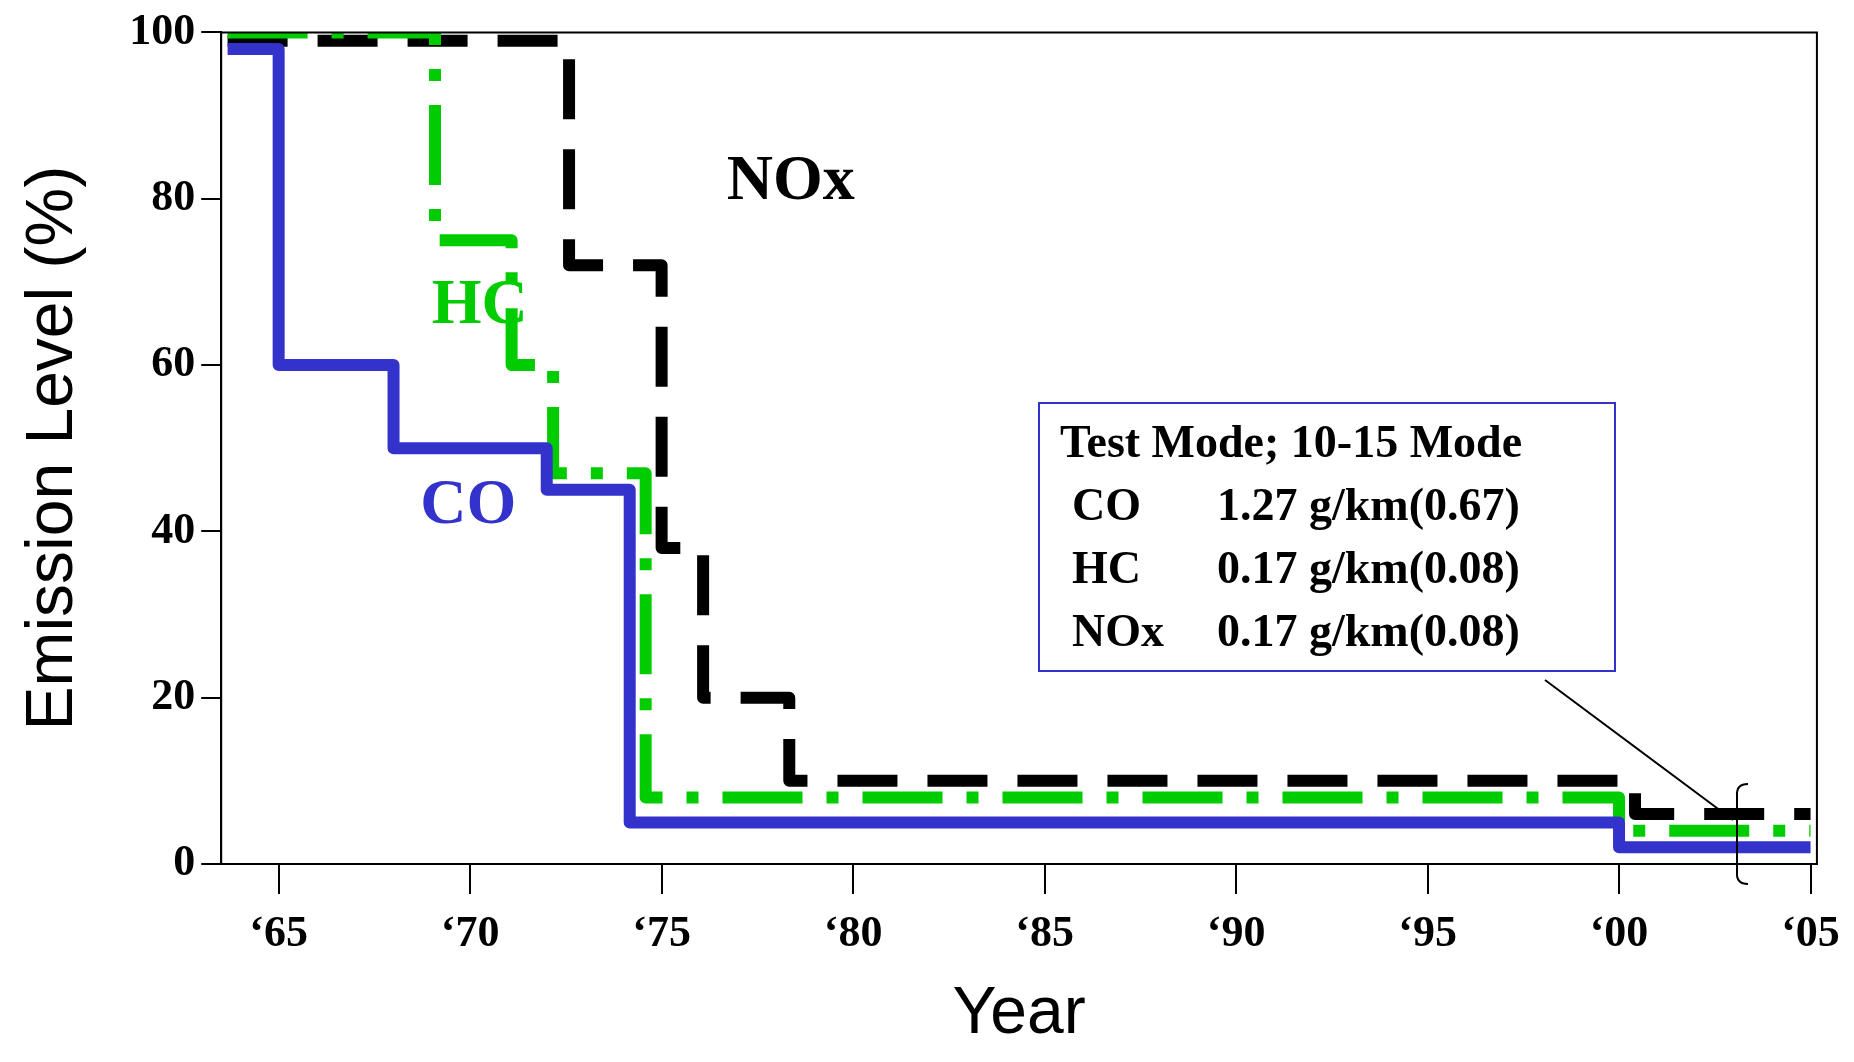 This screenshot has width=1854, height=1062. I want to click on y-axis-title: Emission Level (%), so click(48, 448).